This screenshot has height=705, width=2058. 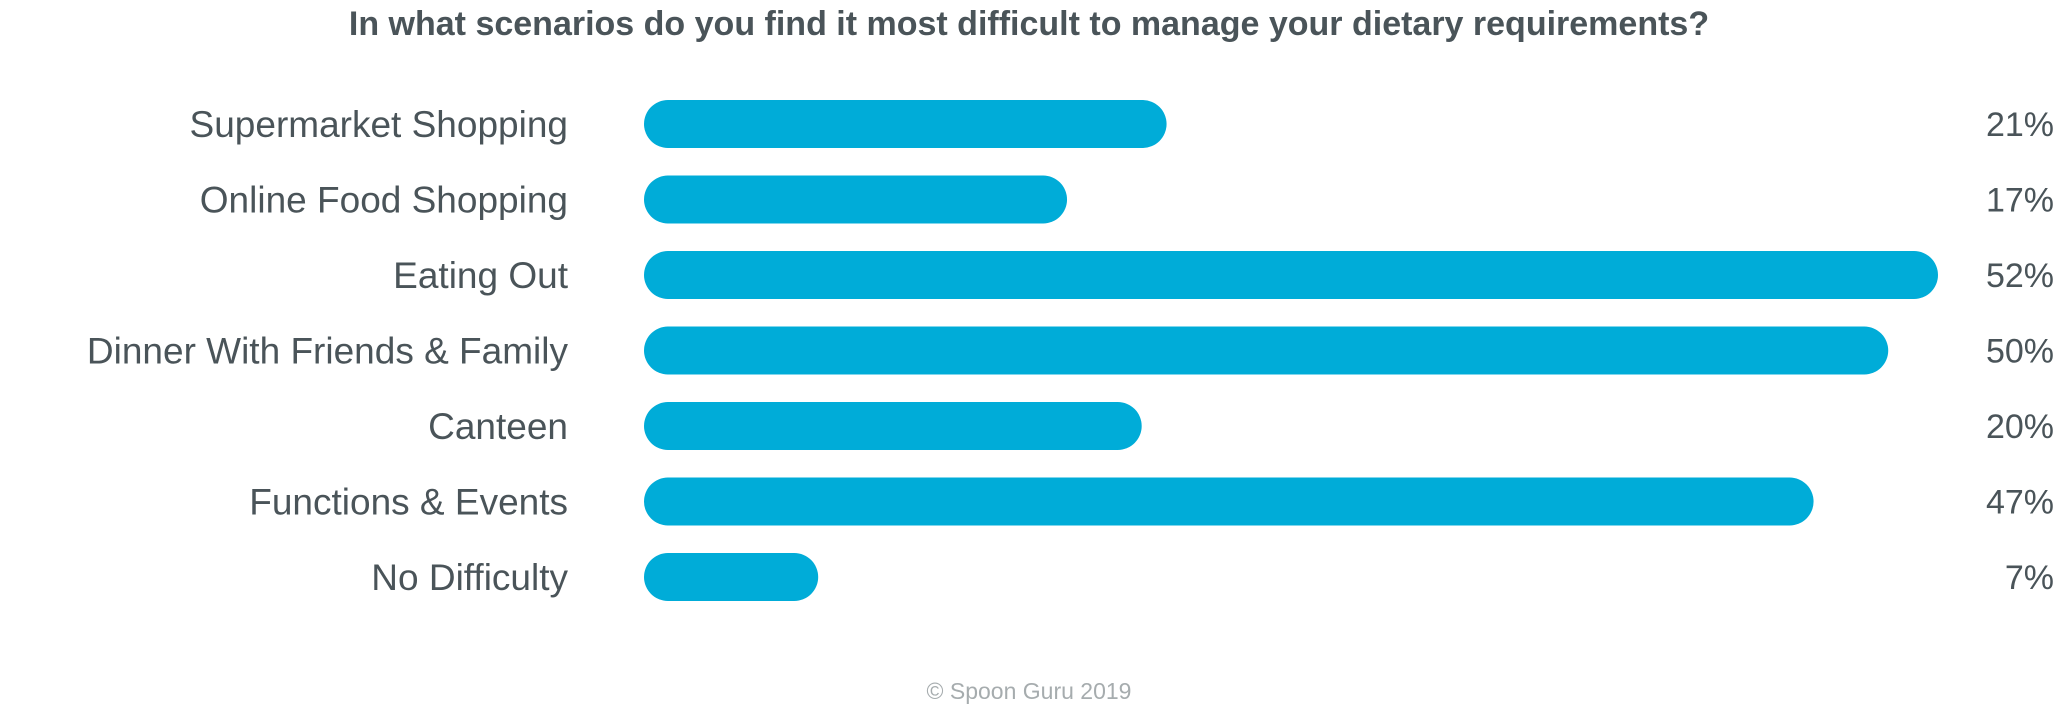 I want to click on value-label: 21%, so click(x=2020, y=125).